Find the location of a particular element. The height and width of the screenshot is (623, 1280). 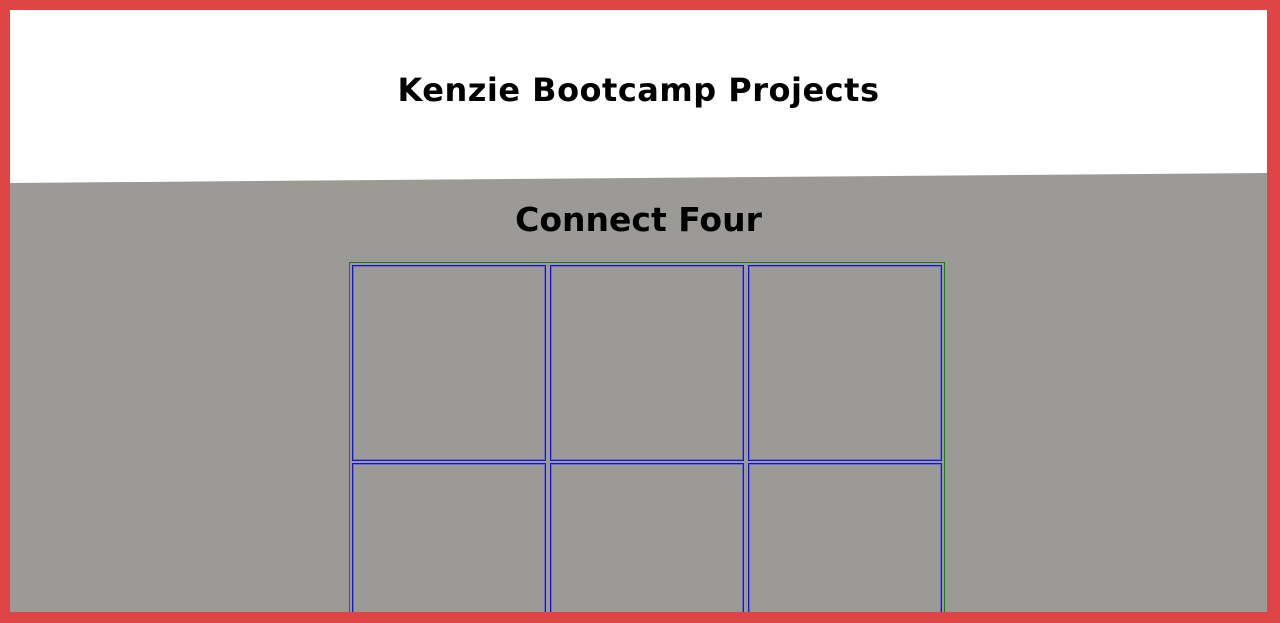

project-title: Connect Four is located at coordinates (638, 219).